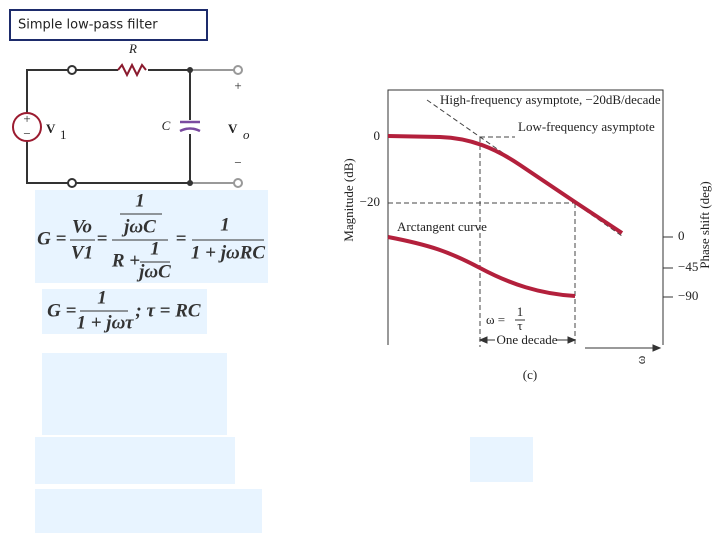 This screenshot has height=540, width=720. I want to click on decade-label: One decade, so click(527, 339).